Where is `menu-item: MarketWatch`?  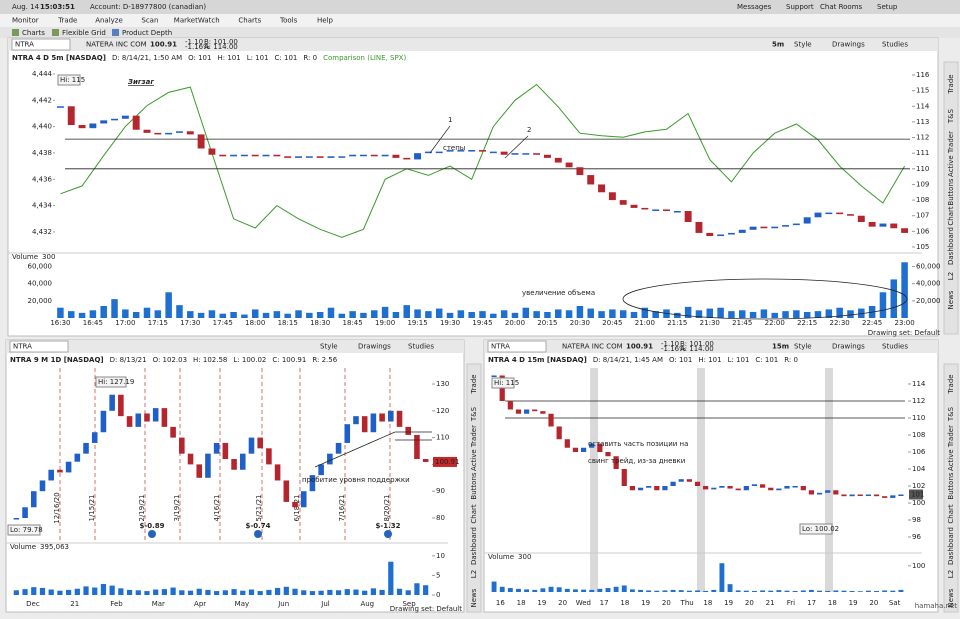
menu-item: MarketWatch is located at coordinates (197, 21).